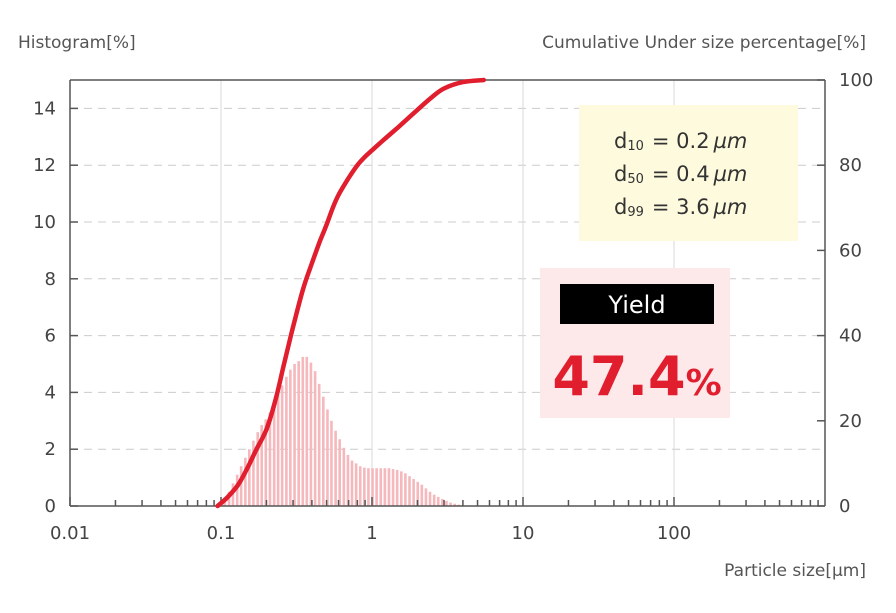 The width and height of the screenshot is (896, 613). Describe the element at coordinates (795, 571) in the screenshot. I see `x-axis-title: Particle size[µm]` at that location.